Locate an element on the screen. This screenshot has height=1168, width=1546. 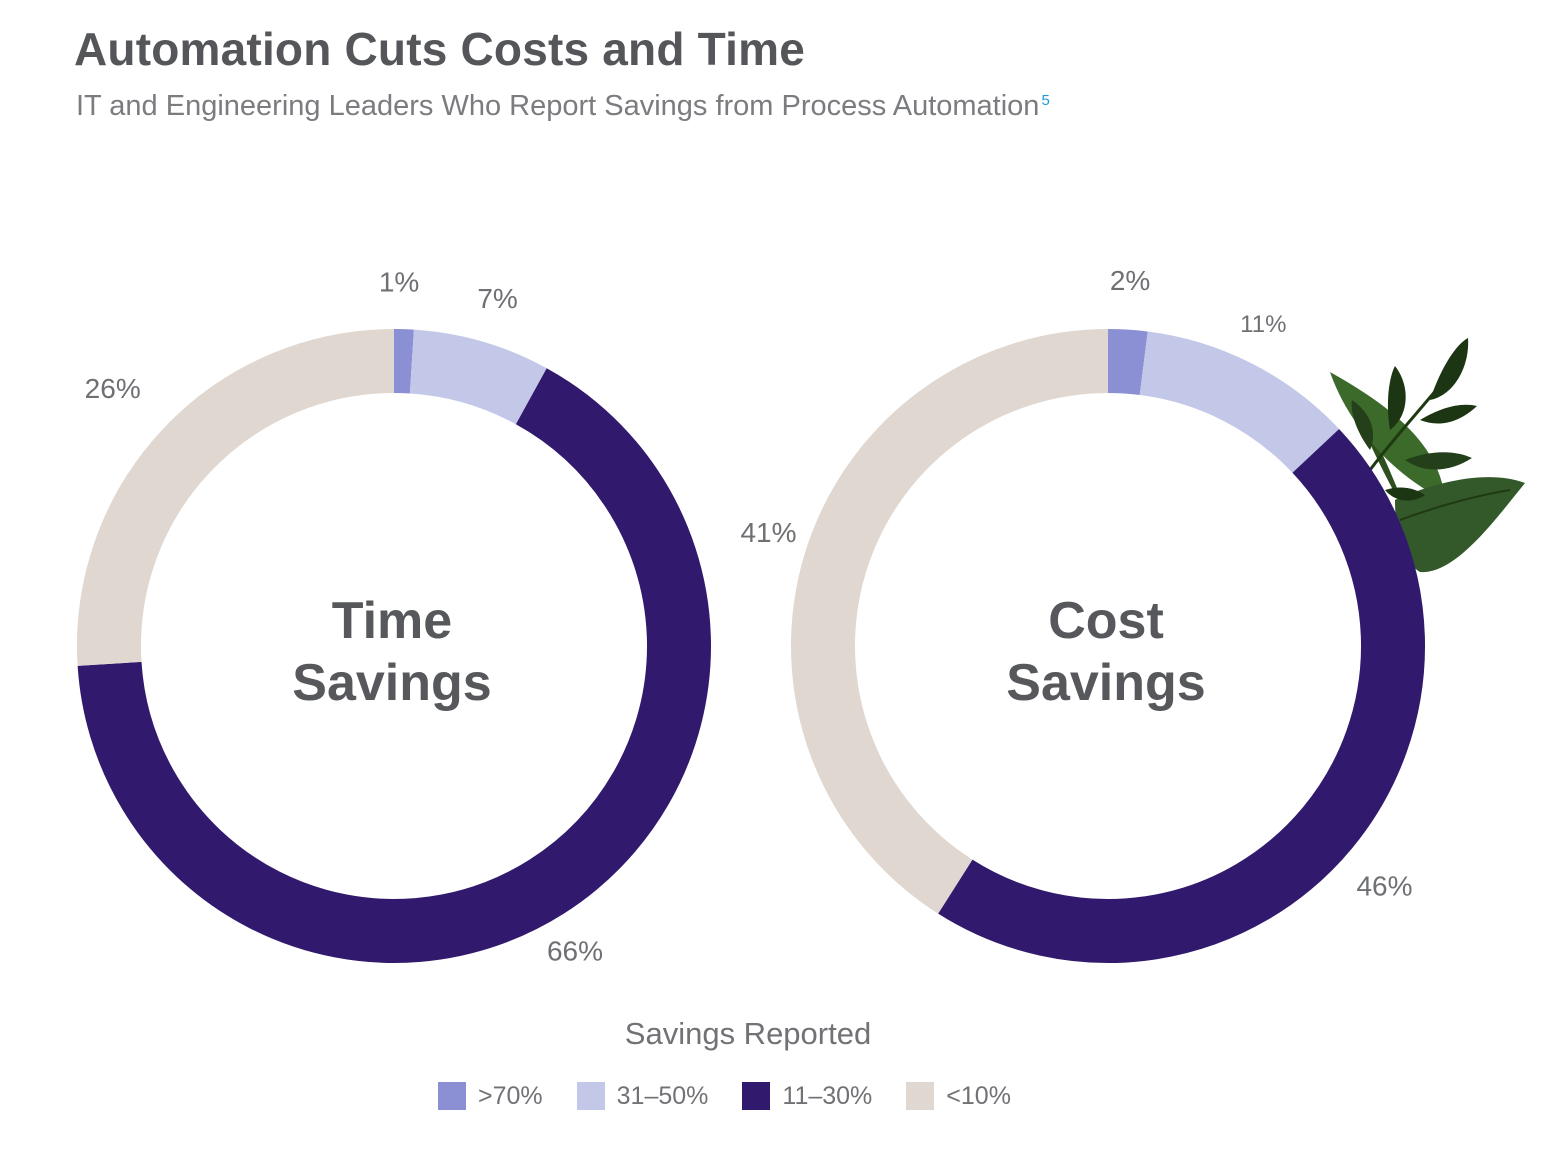
slice-percentage-label: 66% is located at coordinates (575, 951).